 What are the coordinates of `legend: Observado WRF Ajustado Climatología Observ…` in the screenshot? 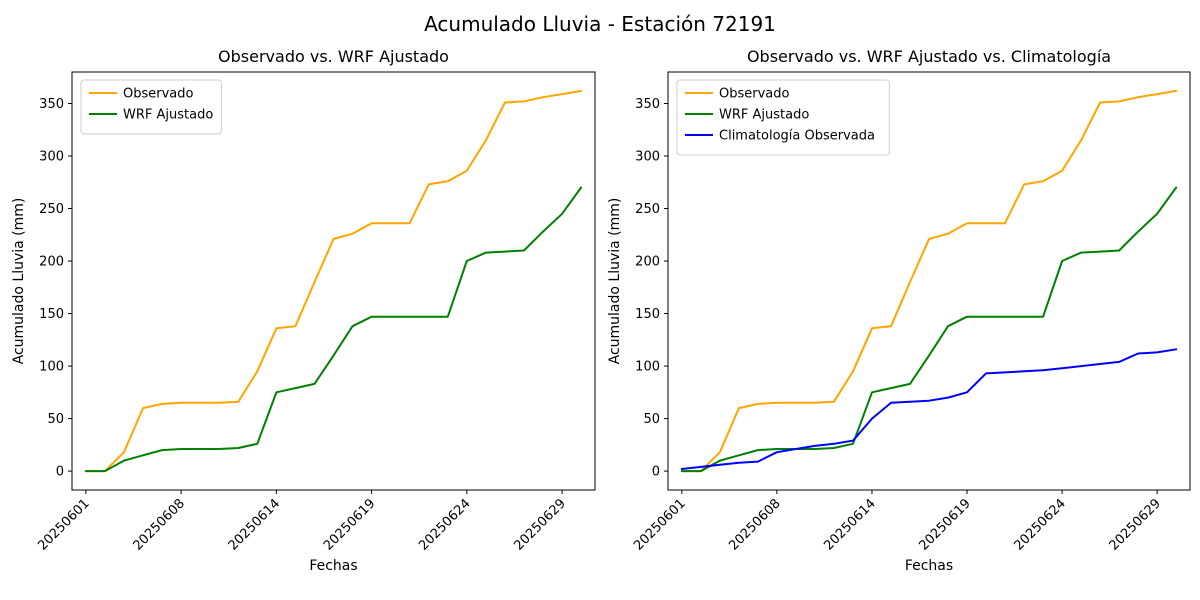 It's located at (783, 117).